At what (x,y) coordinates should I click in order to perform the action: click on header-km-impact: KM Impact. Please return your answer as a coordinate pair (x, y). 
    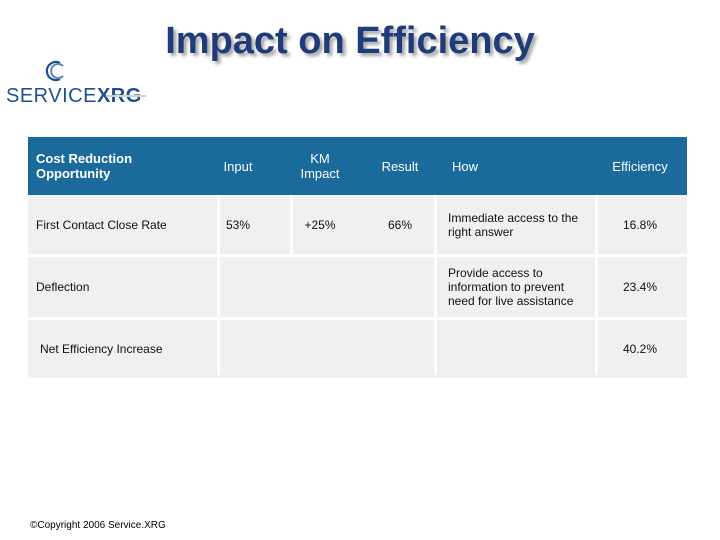
    Looking at the image, I should click on (320, 166).